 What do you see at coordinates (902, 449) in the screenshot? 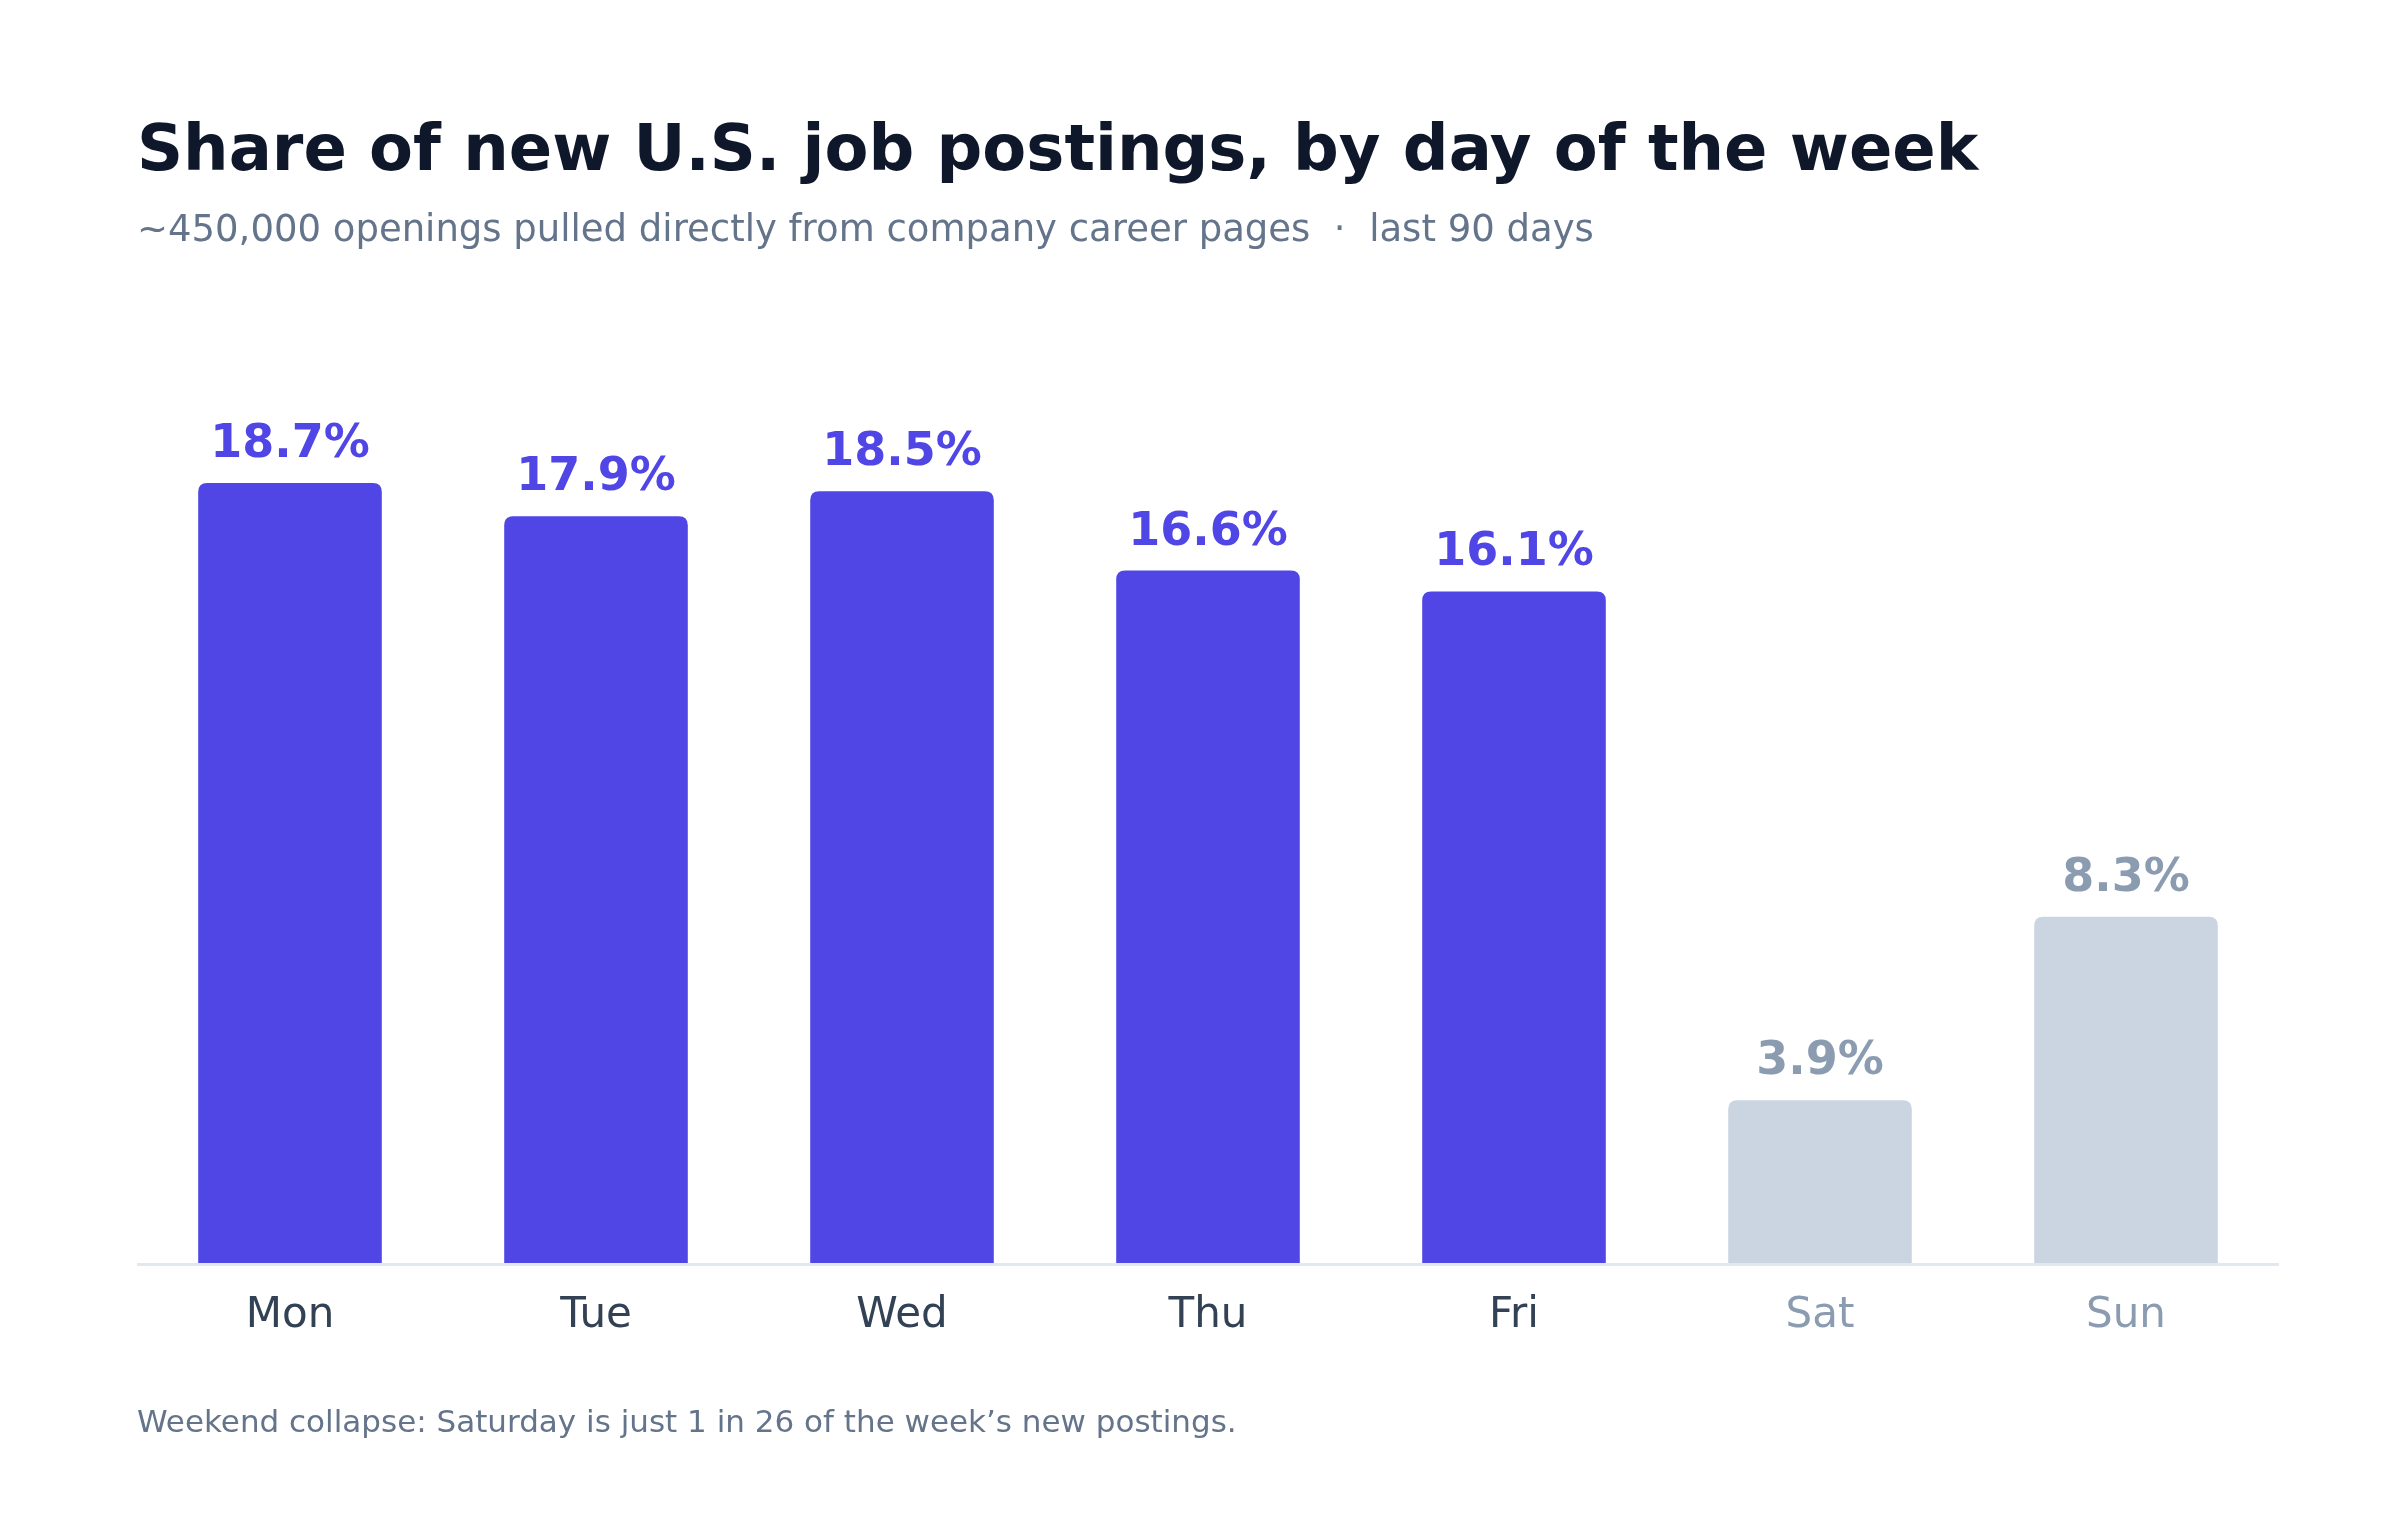
I see `data-label: 18.5%` at bounding box center [902, 449].